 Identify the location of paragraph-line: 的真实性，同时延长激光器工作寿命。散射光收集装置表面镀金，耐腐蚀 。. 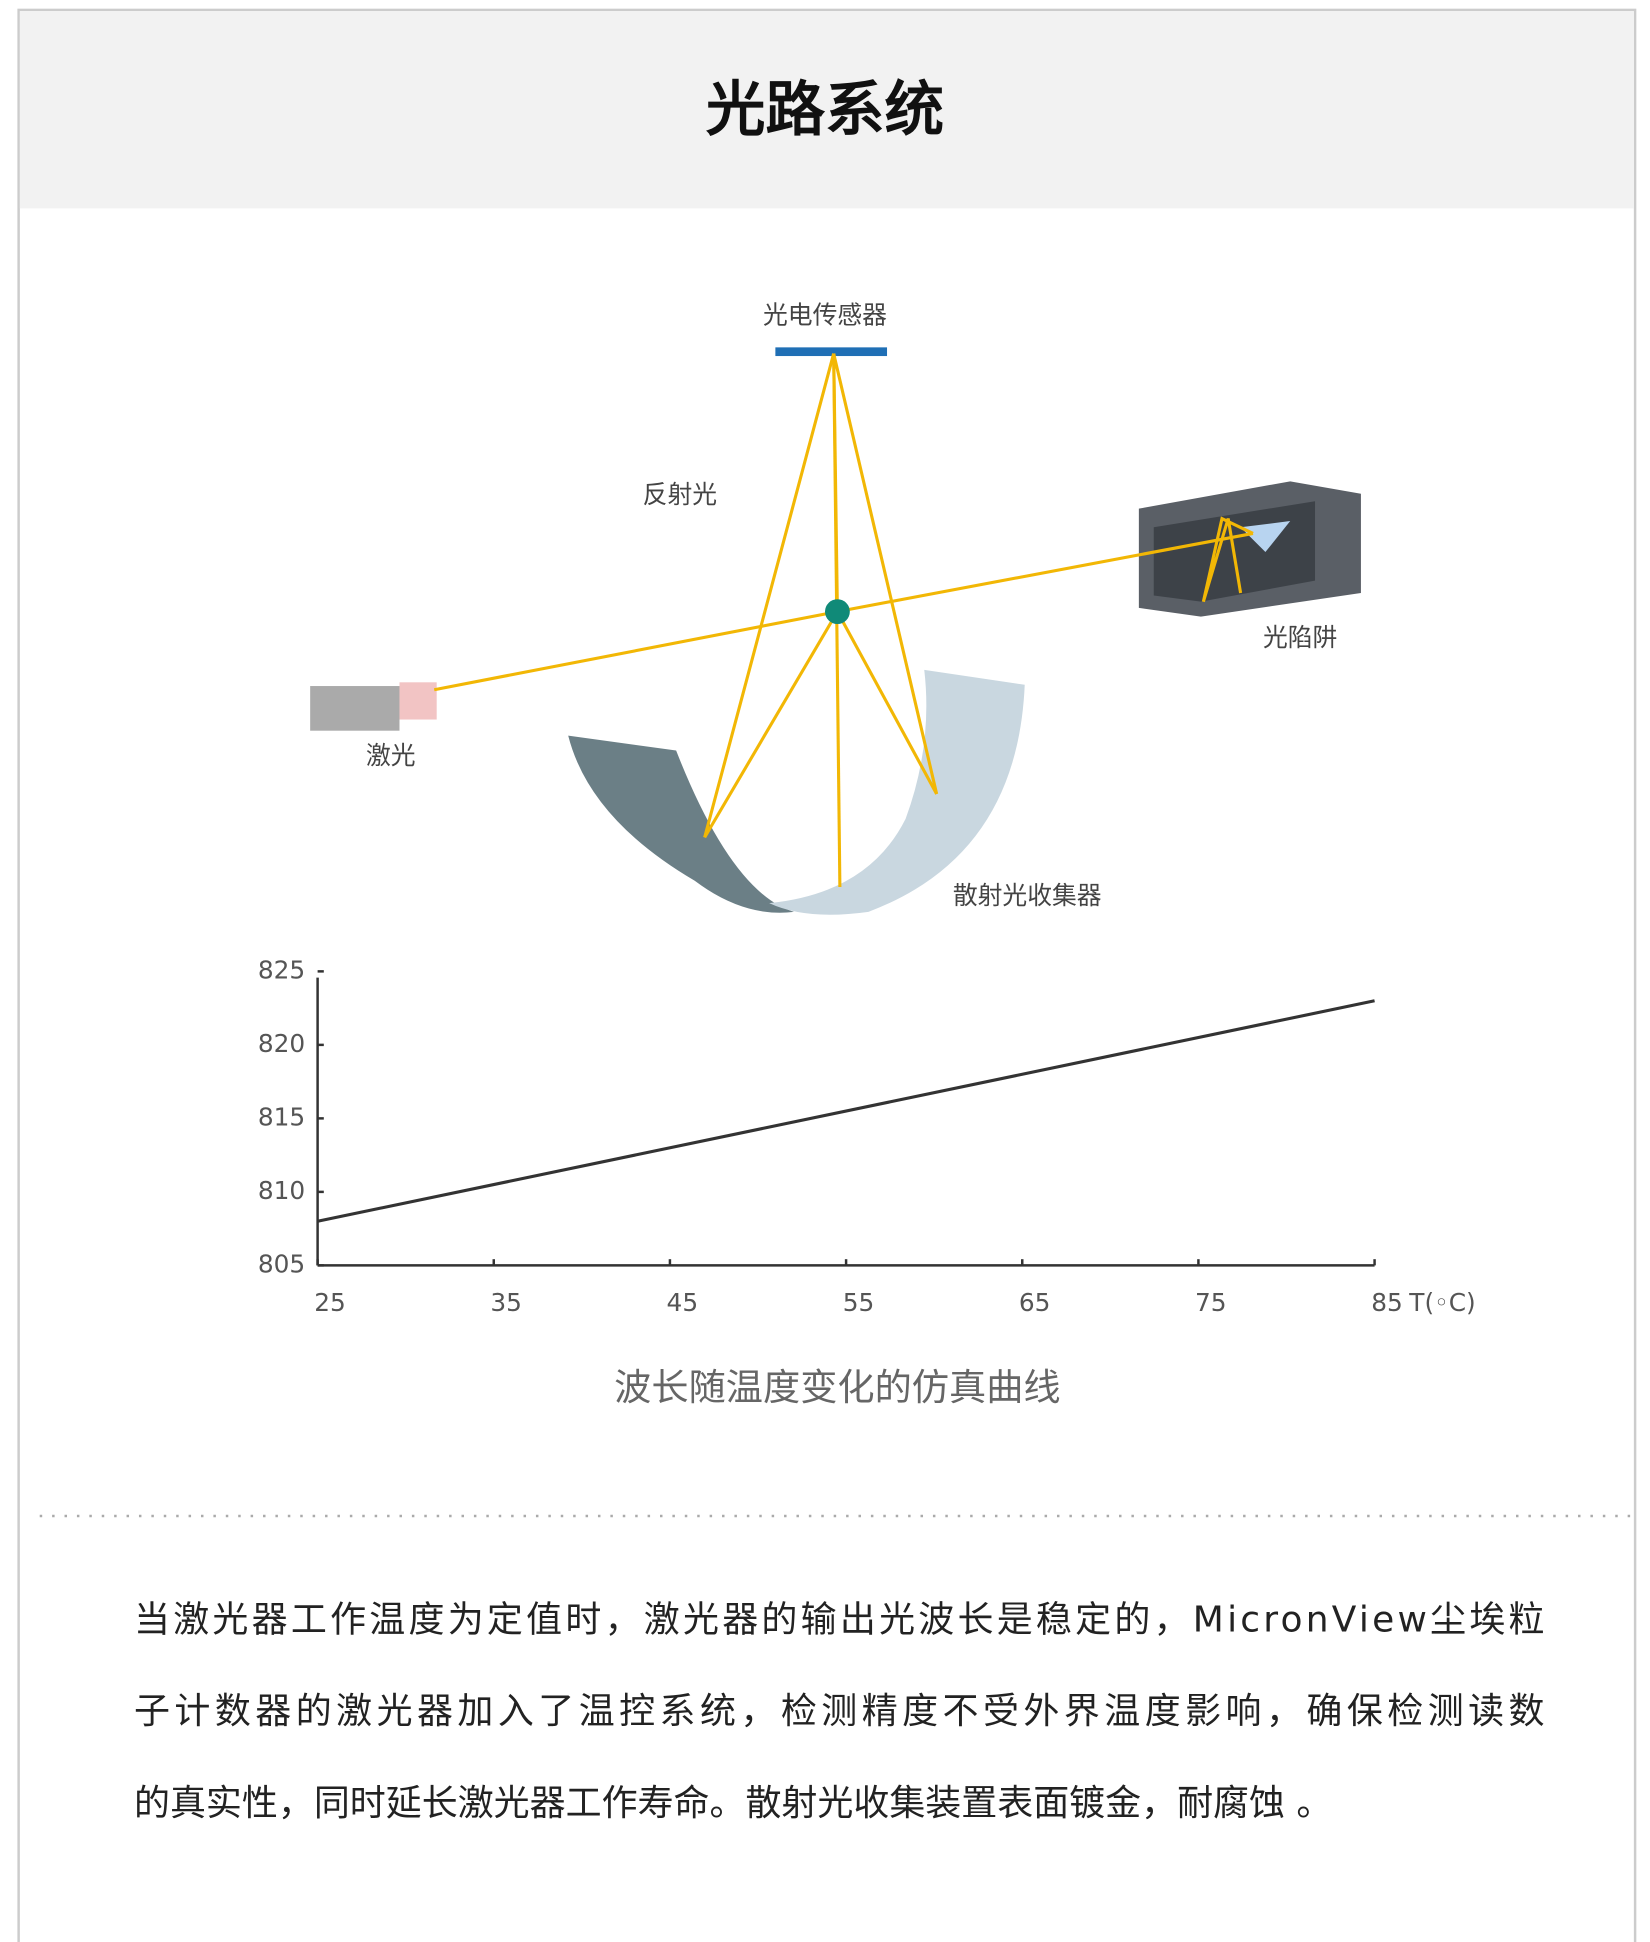
(733, 1803).